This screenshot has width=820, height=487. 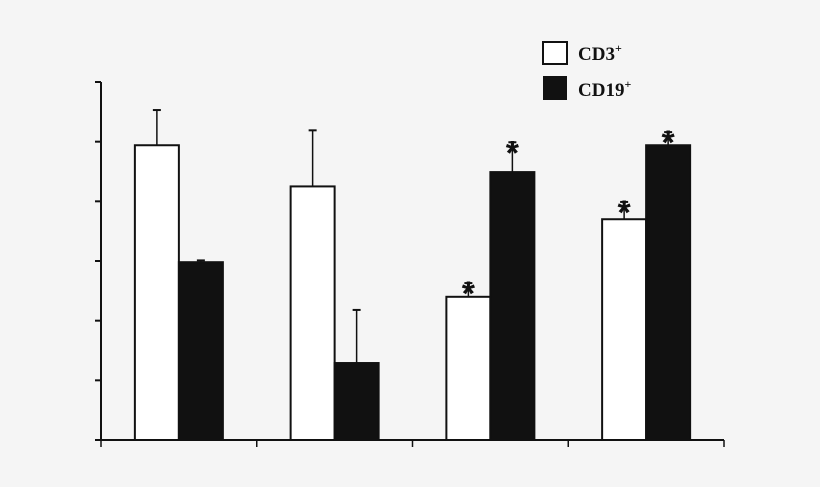 What do you see at coordinates (600, 53) in the screenshot?
I see `legend-label-cd3: CD3+` at bounding box center [600, 53].